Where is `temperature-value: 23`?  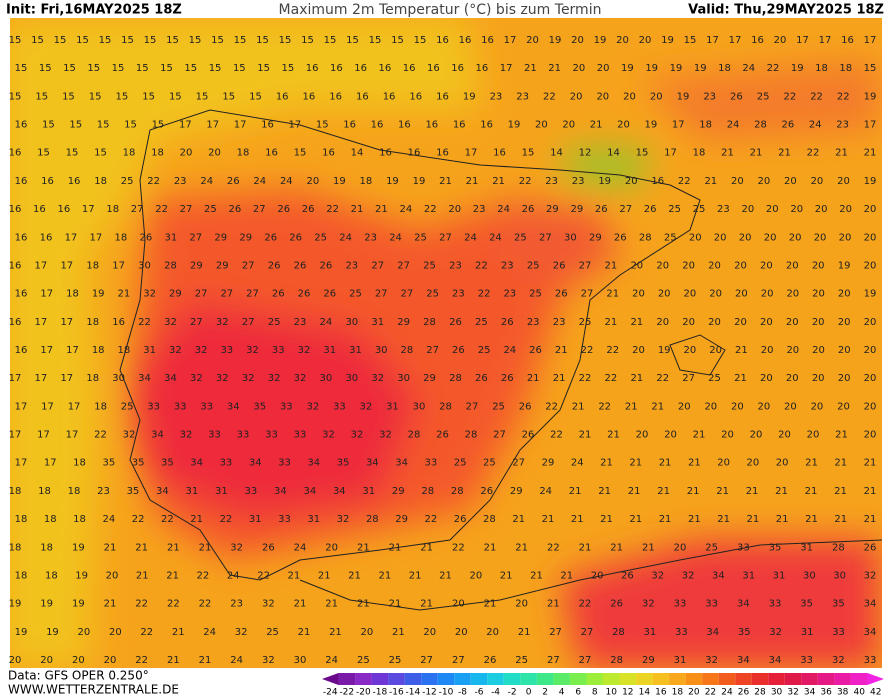
temperature-value: 23 is located at coordinates (479, 209).